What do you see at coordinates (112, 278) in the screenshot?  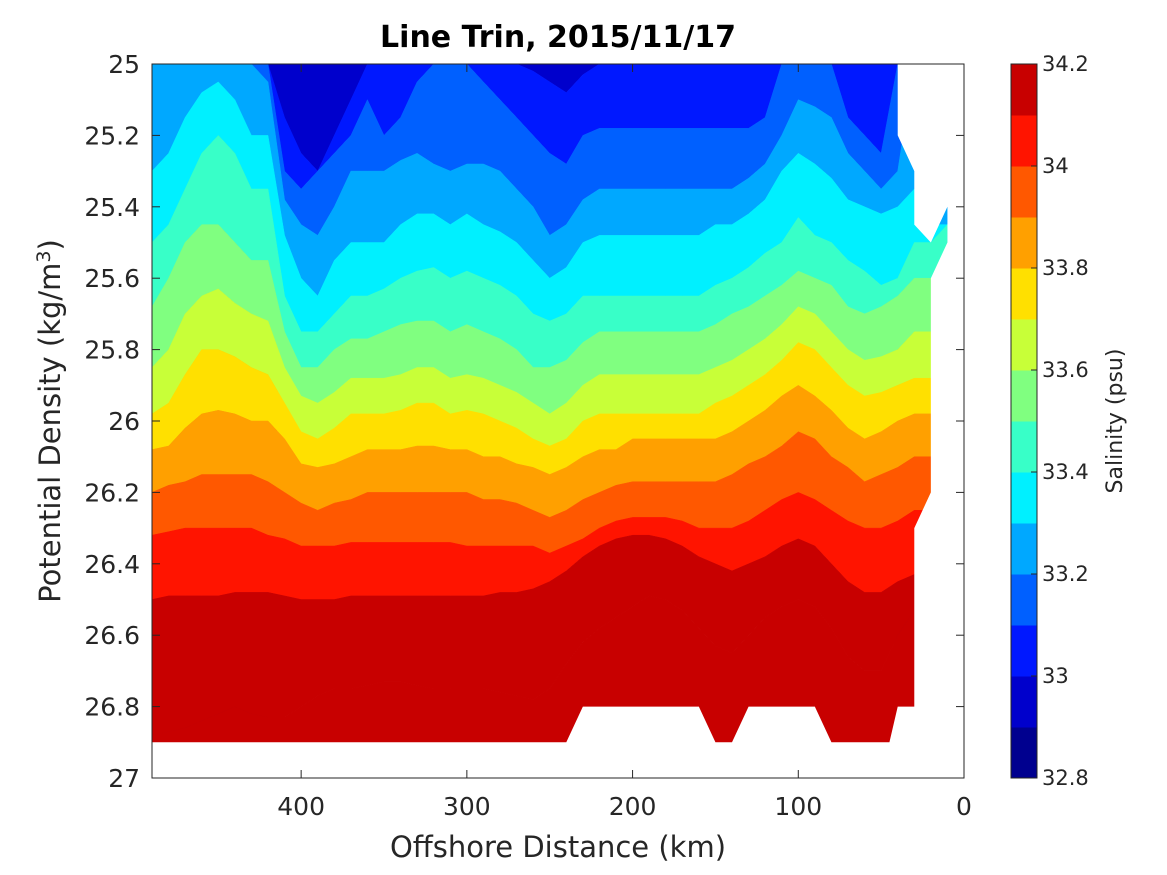 I see `y-tick-label: 25.6` at bounding box center [112, 278].